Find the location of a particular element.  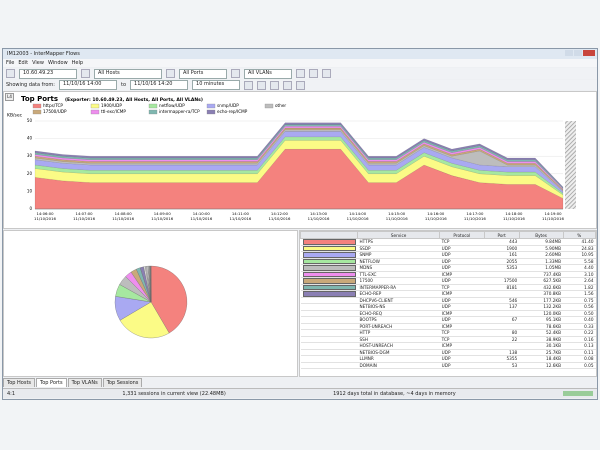

table-cell: MDNS is located at coordinates (398, 268).